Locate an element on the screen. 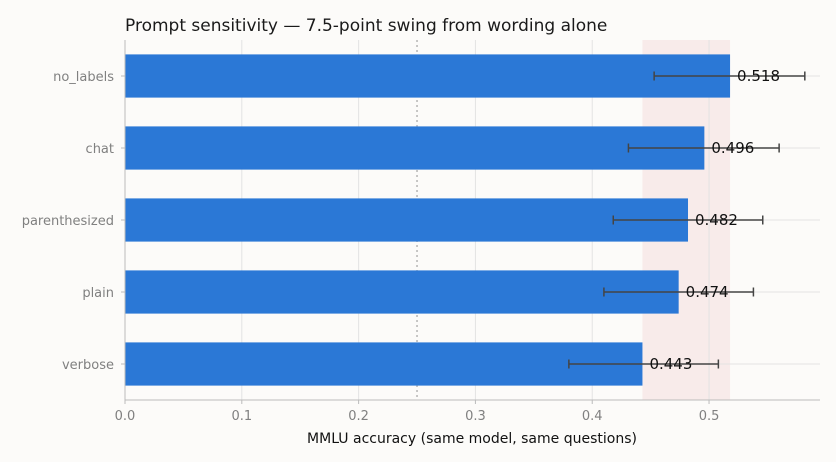 Image resolution: width=836 pixels, height=462 pixels. y-tick-label-verbose: verbose is located at coordinates (88, 365).